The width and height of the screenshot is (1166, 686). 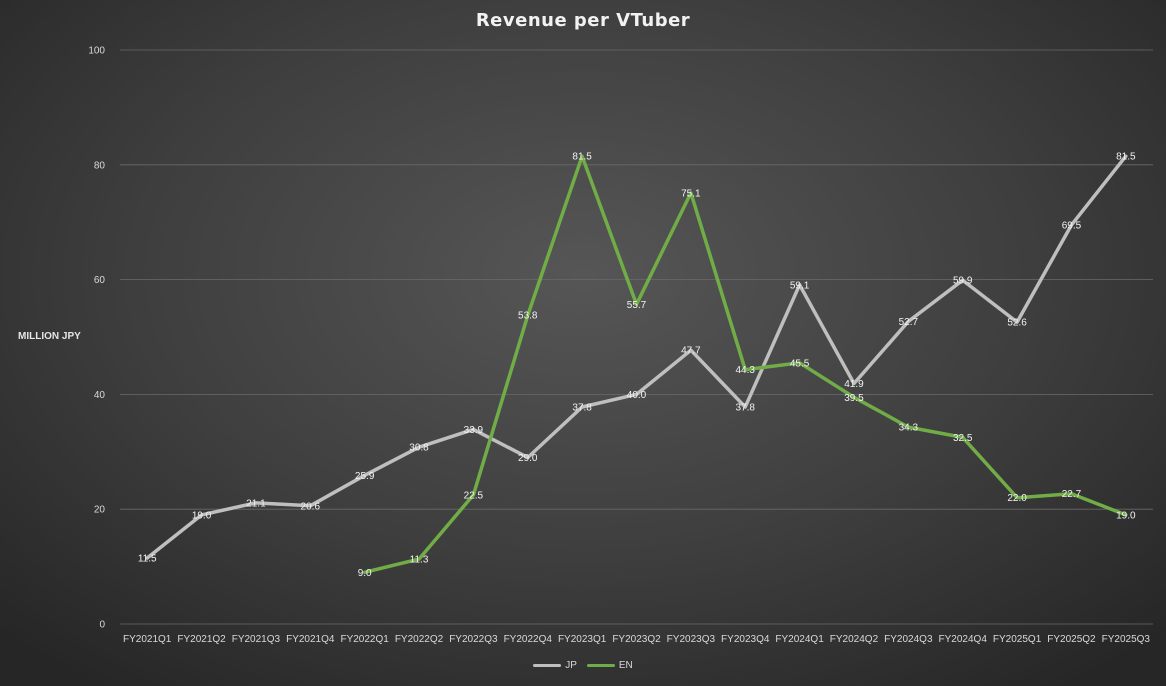 What do you see at coordinates (49, 336) in the screenshot?
I see `y-axis-title: MILLION JPY` at bounding box center [49, 336].